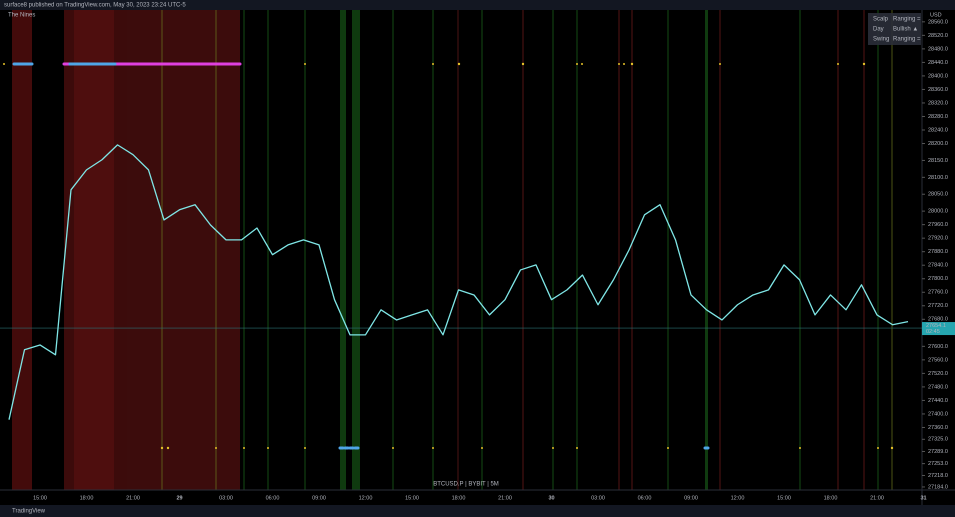  Describe the element at coordinates (938, 161) in the screenshot. I see `y-tick-label: 28150.0` at that location.